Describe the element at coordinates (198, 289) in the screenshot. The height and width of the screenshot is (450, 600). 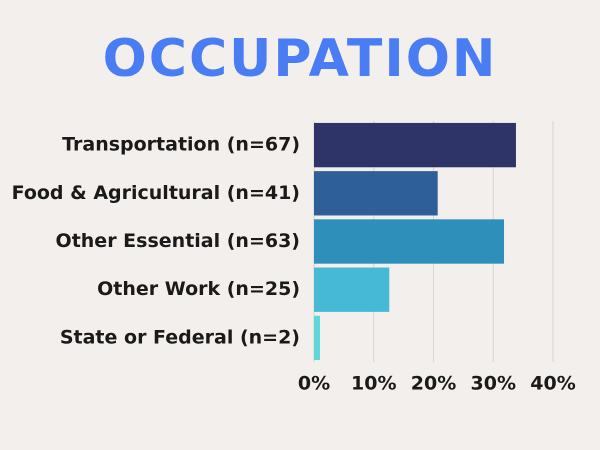
I see `y-tick-label: Other Work (n=25)` at that location.